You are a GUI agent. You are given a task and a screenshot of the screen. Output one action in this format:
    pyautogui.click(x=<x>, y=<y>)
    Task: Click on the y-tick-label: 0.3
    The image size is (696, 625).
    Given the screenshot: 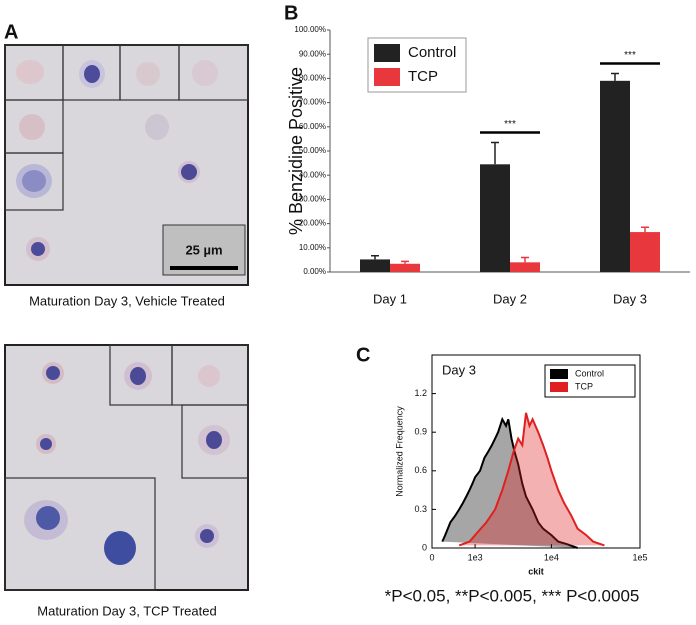 What is the action you would take?
    pyautogui.click(x=420, y=509)
    